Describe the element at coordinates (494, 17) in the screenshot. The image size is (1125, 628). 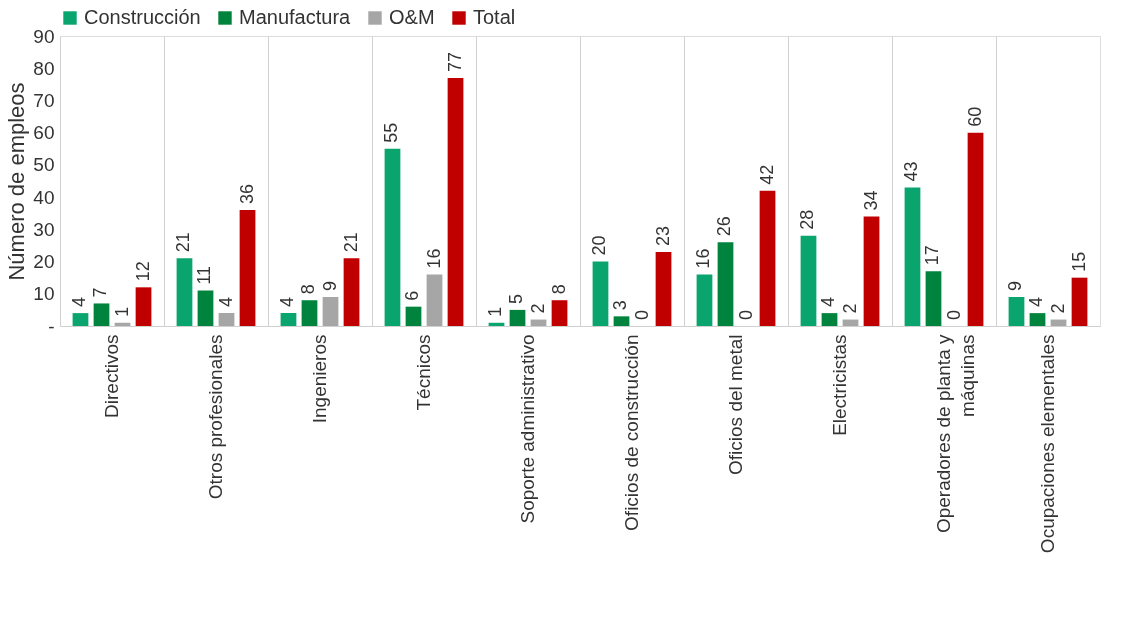
I see `legend-label: Total` at that location.